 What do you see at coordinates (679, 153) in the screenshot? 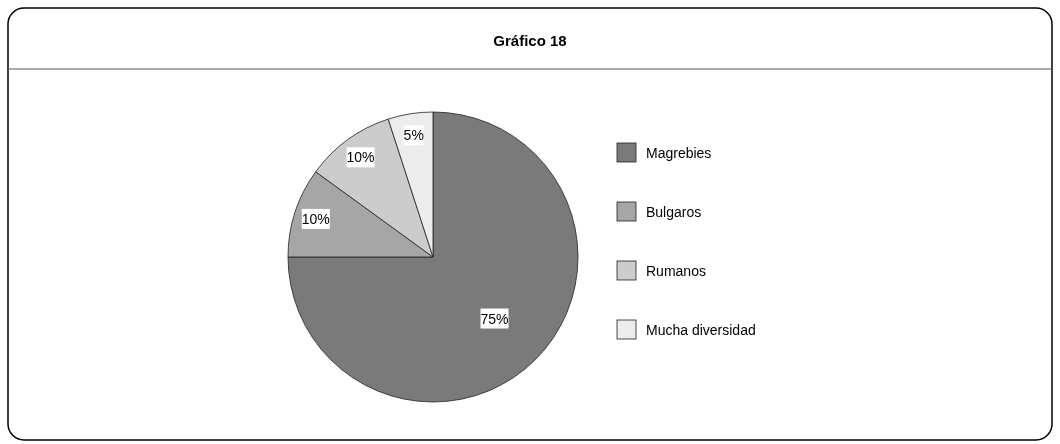
I see `legend-label: Magrebies` at bounding box center [679, 153].